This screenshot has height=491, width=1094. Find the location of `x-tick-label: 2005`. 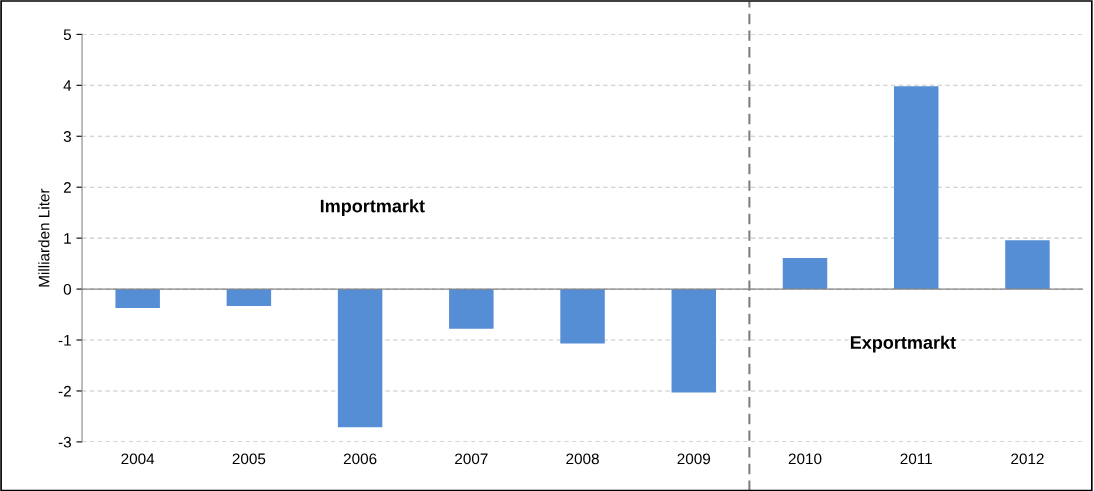

x-tick-label: 2005 is located at coordinates (249, 459).